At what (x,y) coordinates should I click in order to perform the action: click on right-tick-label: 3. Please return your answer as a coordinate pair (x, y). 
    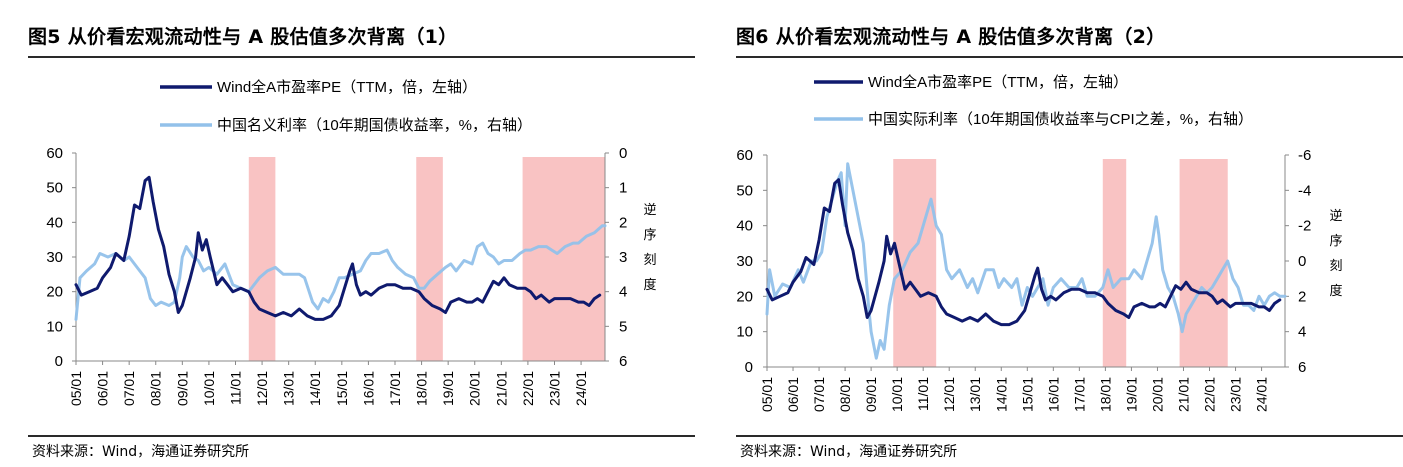
    Looking at the image, I should click on (623, 257).